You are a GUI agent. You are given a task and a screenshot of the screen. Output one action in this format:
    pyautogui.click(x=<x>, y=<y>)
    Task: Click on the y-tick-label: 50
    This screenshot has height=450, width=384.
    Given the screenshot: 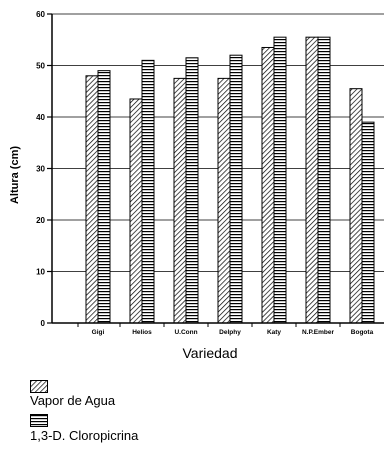 What is the action you would take?
    pyautogui.click(x=40, y=66)
    